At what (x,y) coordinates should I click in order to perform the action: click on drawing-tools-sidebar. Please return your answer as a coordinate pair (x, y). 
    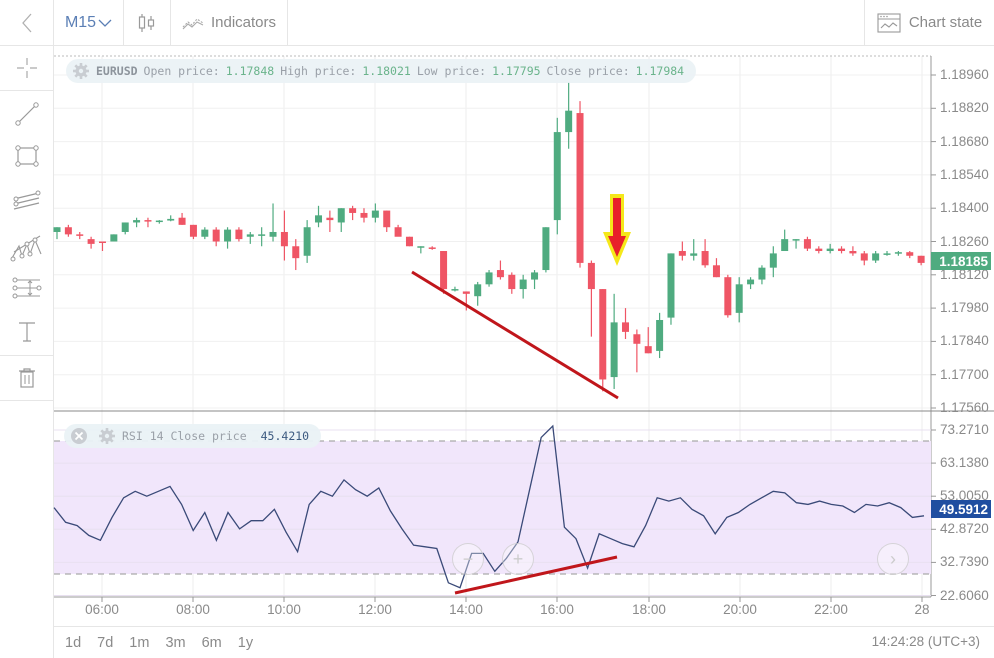
    Looking at the image, I should click on (27, 352).